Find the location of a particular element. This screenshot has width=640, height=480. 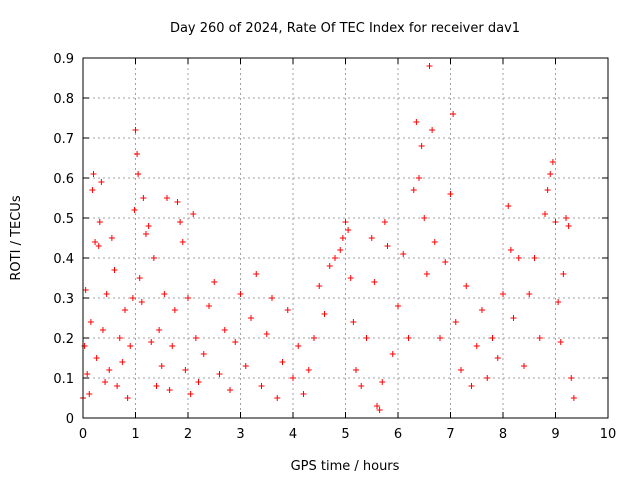

x-tick-label: 7 is located at coordinates (450, 434).